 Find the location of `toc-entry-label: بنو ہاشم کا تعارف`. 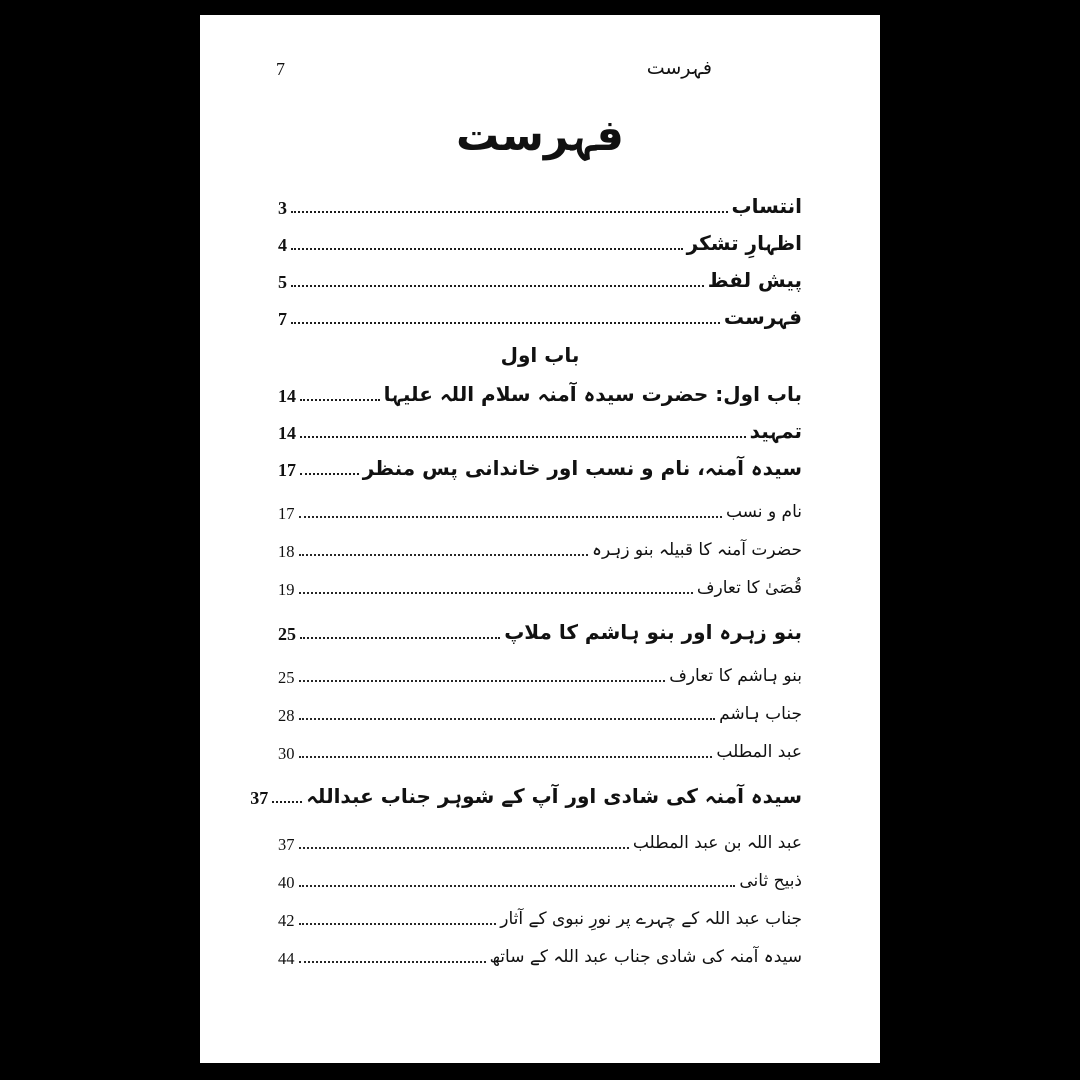

toc-entry-label: بنو ہاشم کا تعارف is located at coordinates (735, 676).